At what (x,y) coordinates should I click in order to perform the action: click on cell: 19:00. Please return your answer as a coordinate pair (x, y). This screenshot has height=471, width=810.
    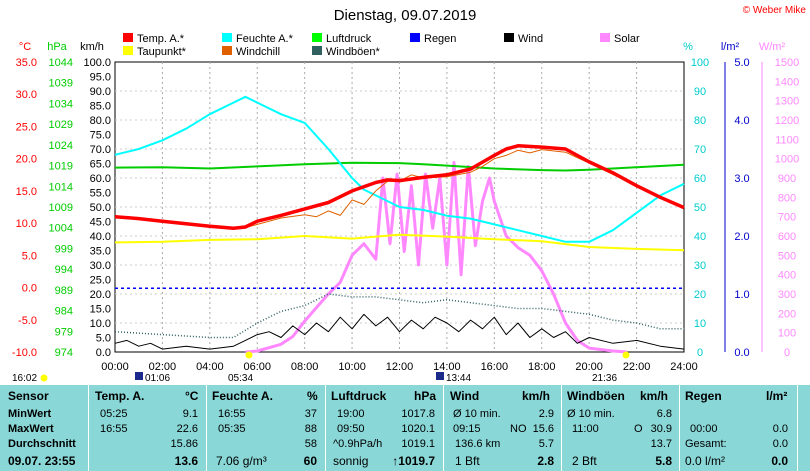
    Looking at the image, I should click on (351, 414).